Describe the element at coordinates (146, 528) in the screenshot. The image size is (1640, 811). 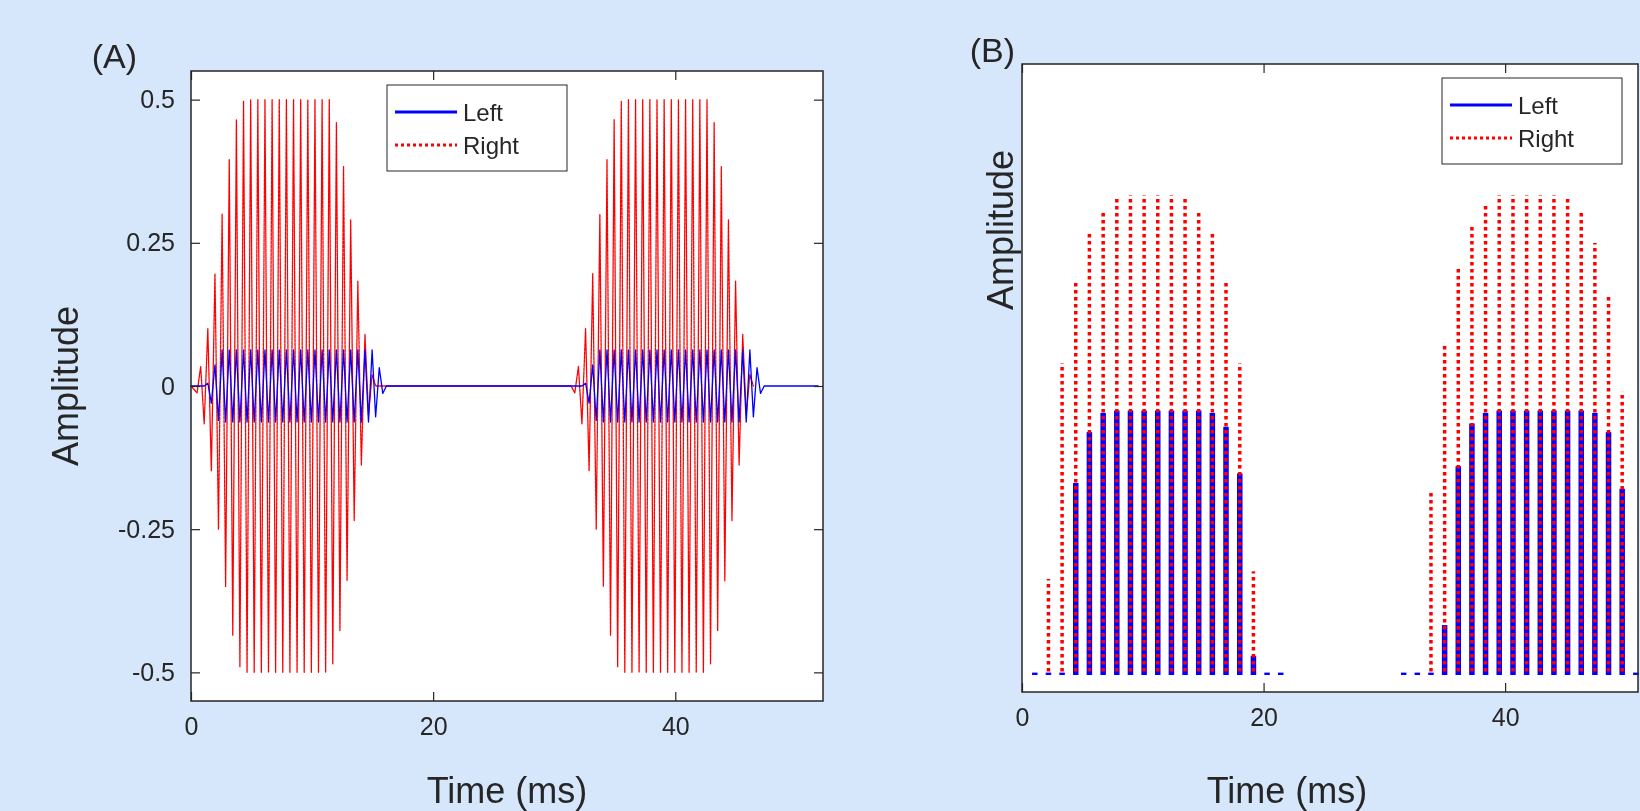
I see `y-tick-label: -0.25` at that location.